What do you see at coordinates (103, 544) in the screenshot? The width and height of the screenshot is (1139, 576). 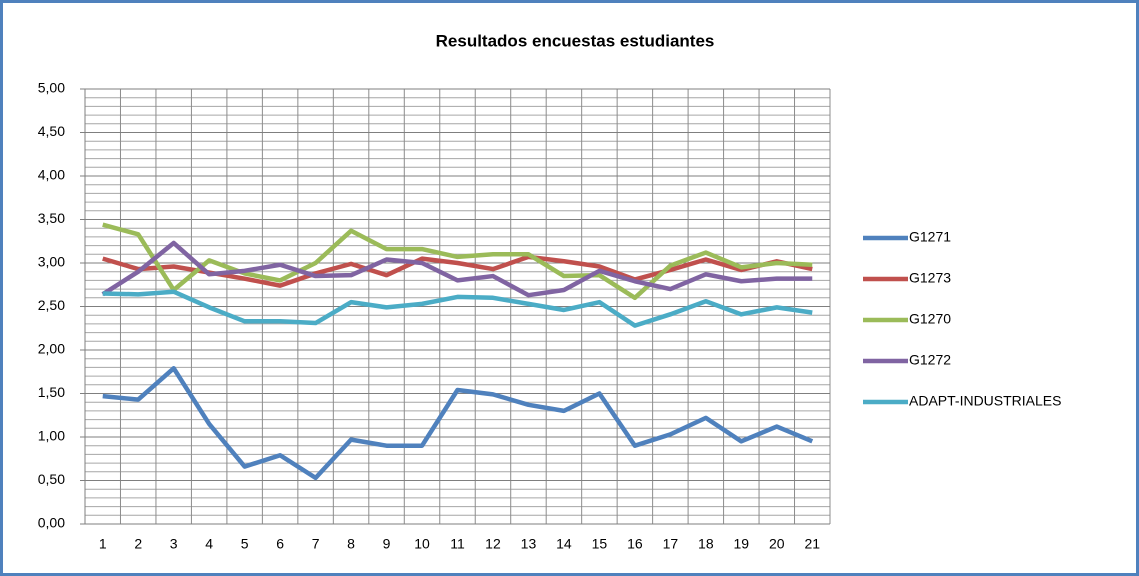 I see `x-tick-label: 1` at bounding box center [103, 544].